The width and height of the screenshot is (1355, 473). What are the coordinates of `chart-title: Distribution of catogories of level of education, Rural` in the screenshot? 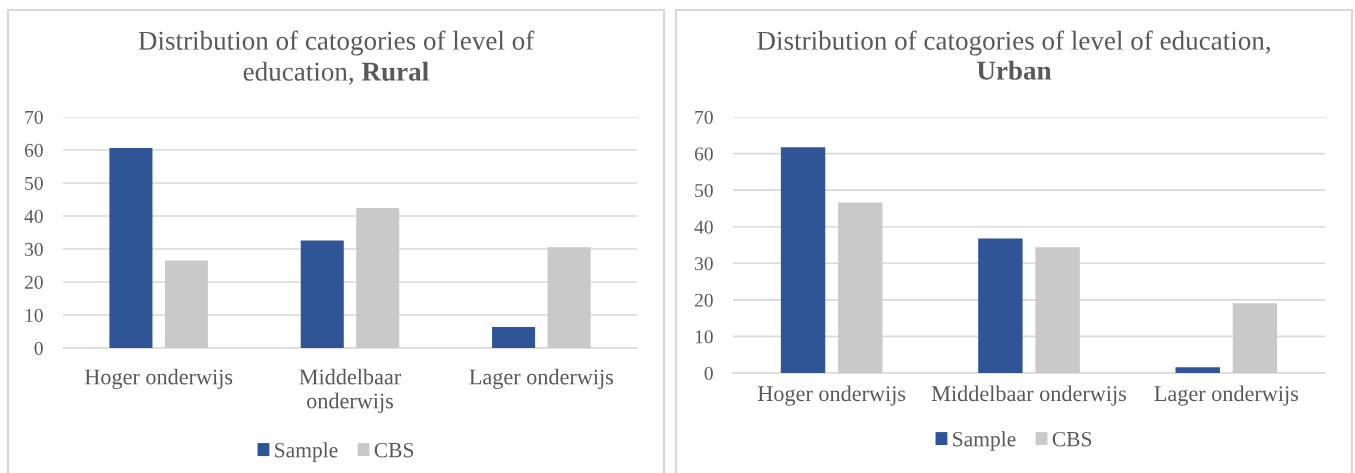 It's located at (336, 57).